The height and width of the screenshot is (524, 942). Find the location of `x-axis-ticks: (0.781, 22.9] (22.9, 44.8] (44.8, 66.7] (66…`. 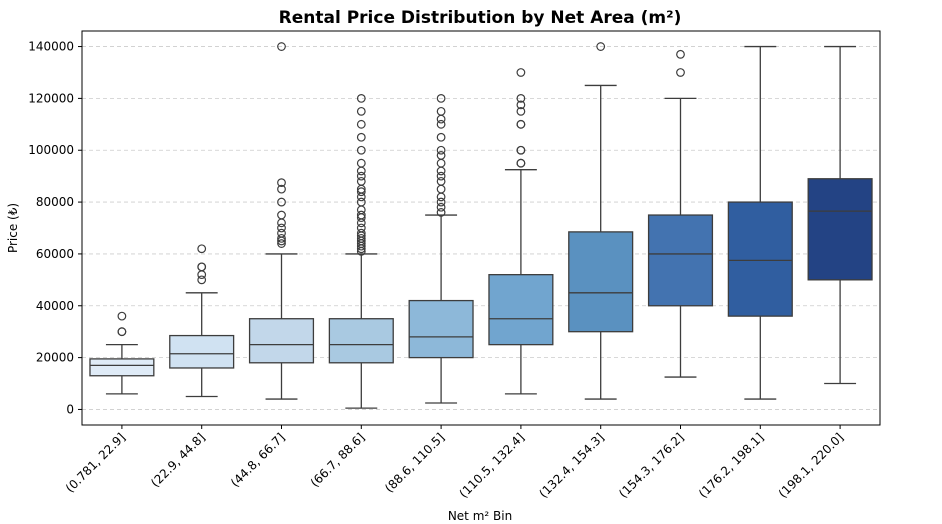

x-axis-ticks: (0.781, 22.9] (22.9, 44.8] (44.8, 66.7] (66… is located at coordinates (454, 463).